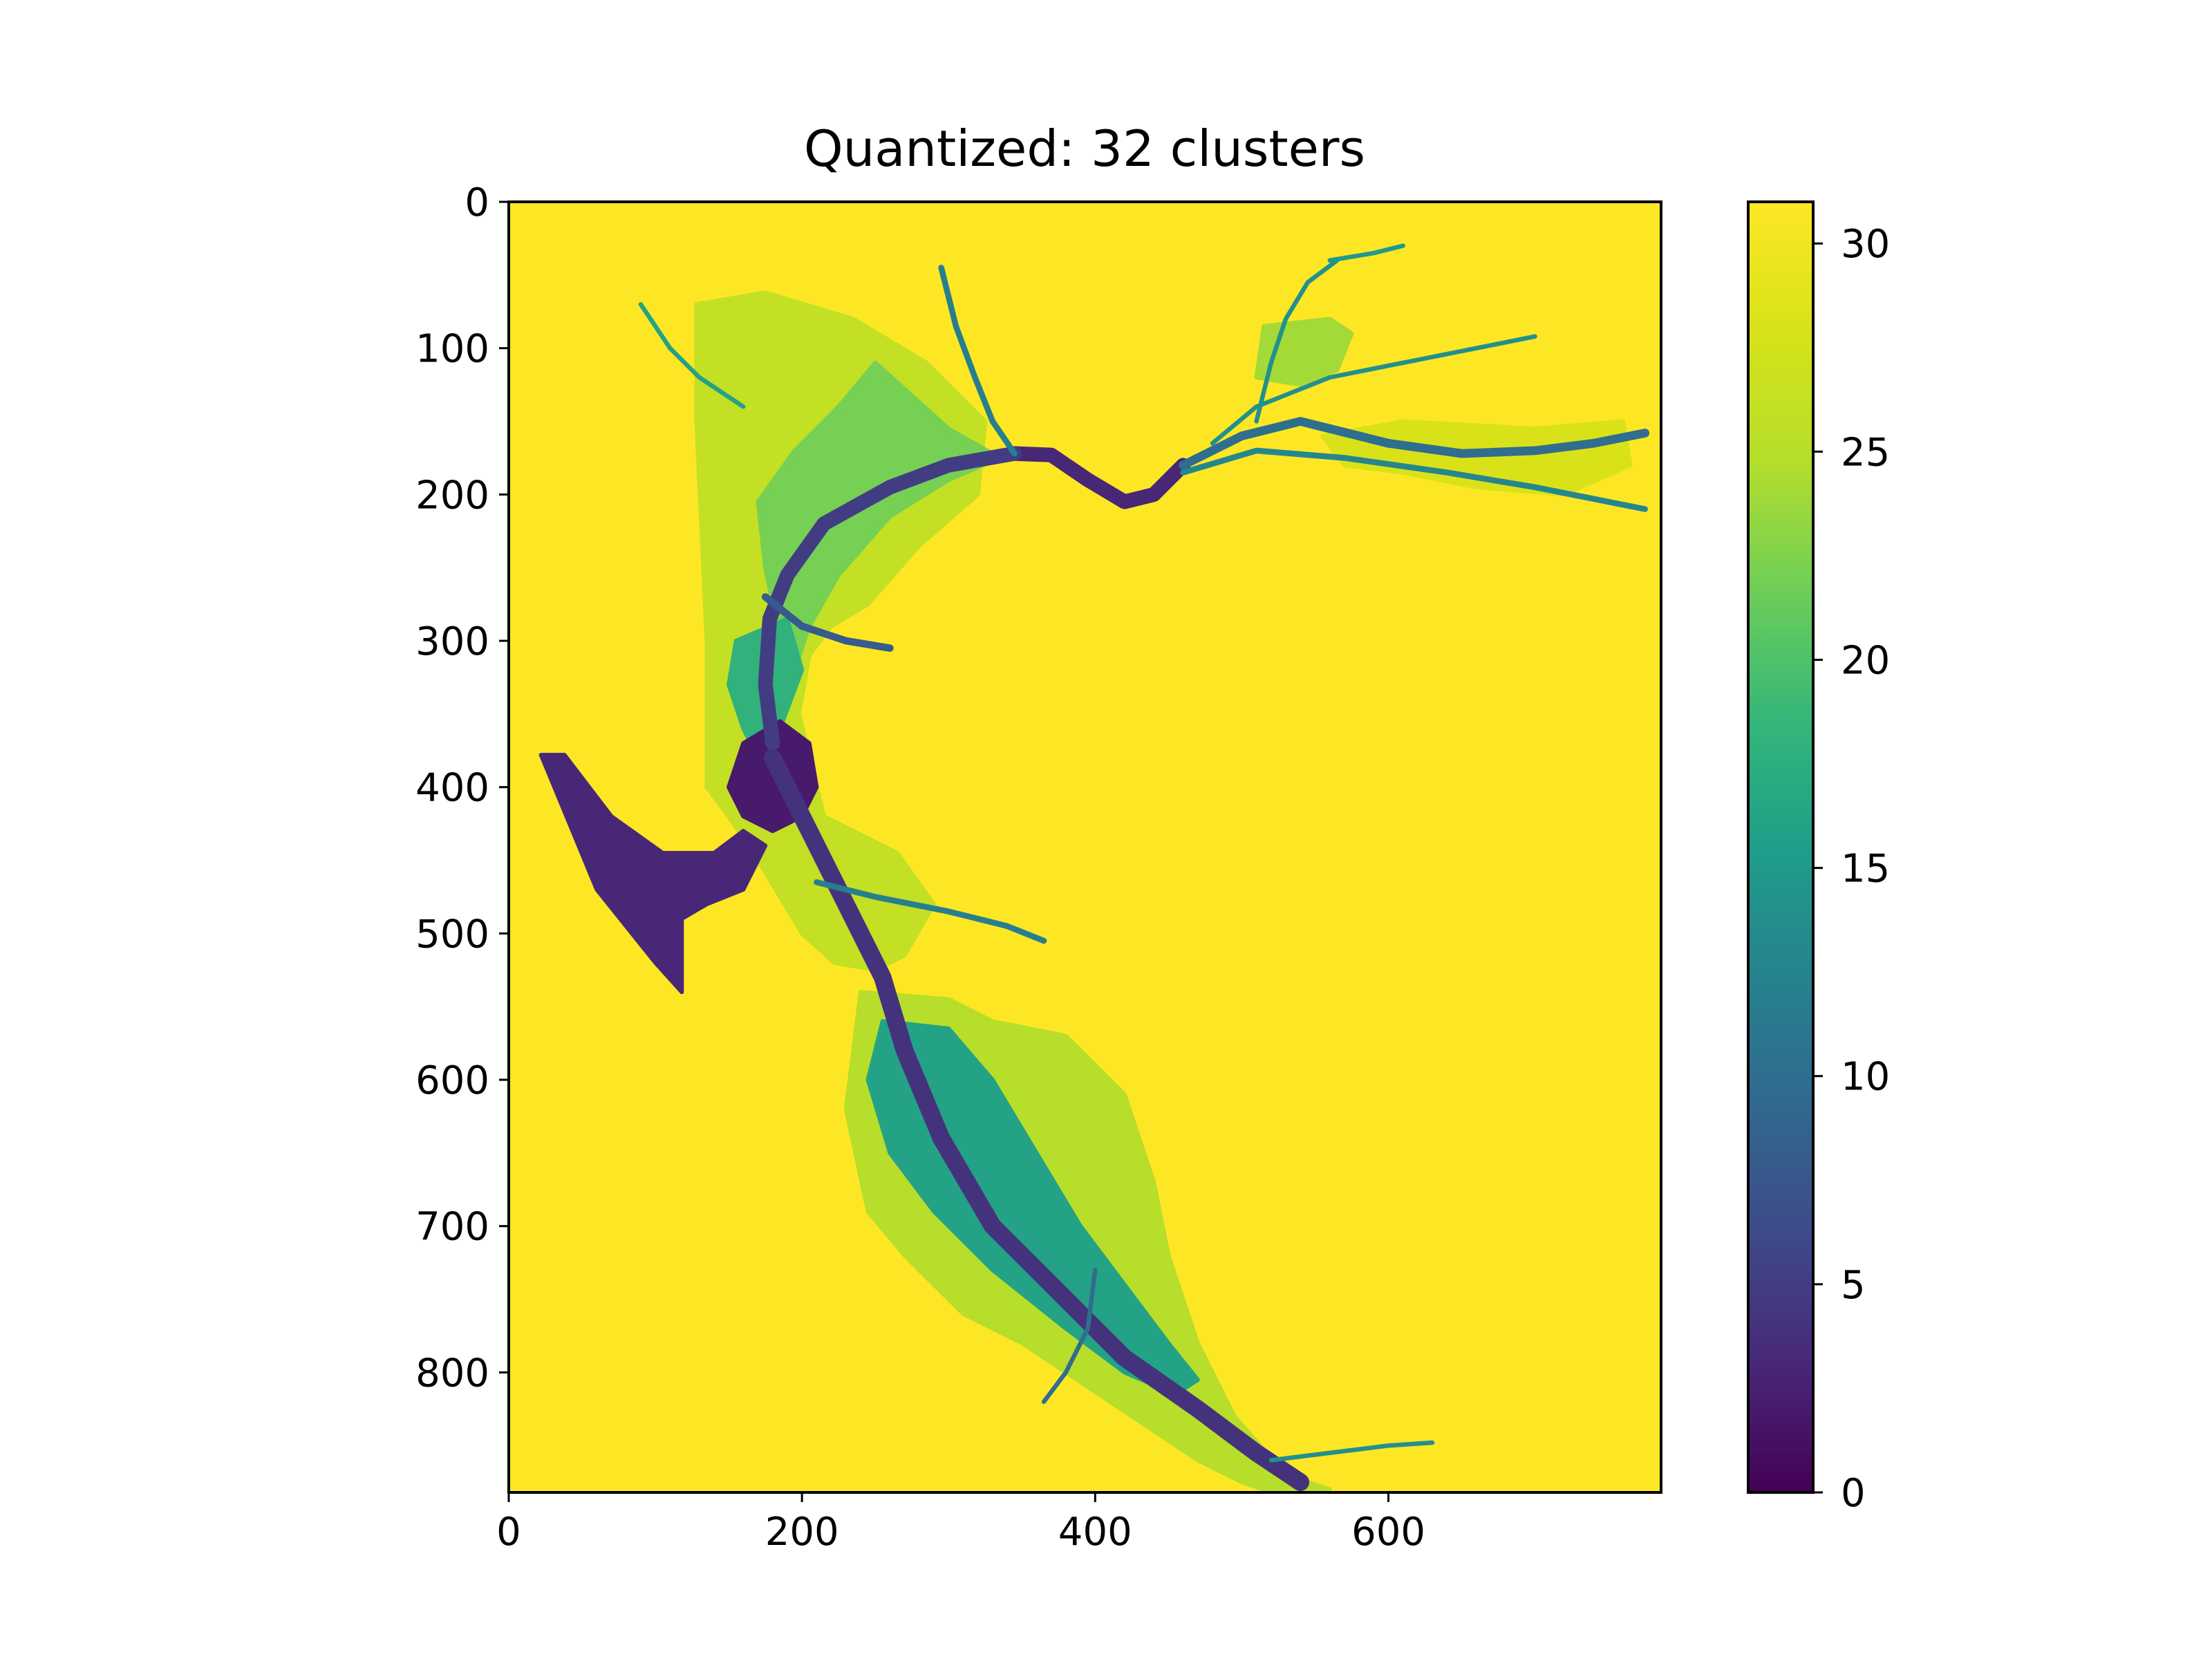  Describe the element at coordinates (1865, 453) in the screenshot. I see `colorbar-tick-label: 25` at that location.